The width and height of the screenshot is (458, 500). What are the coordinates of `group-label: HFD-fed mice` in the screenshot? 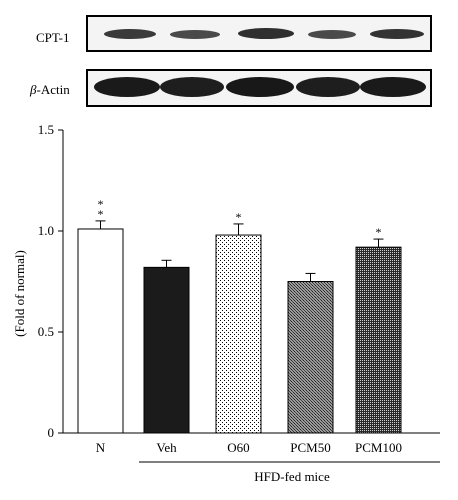 It's located at (292, 476).